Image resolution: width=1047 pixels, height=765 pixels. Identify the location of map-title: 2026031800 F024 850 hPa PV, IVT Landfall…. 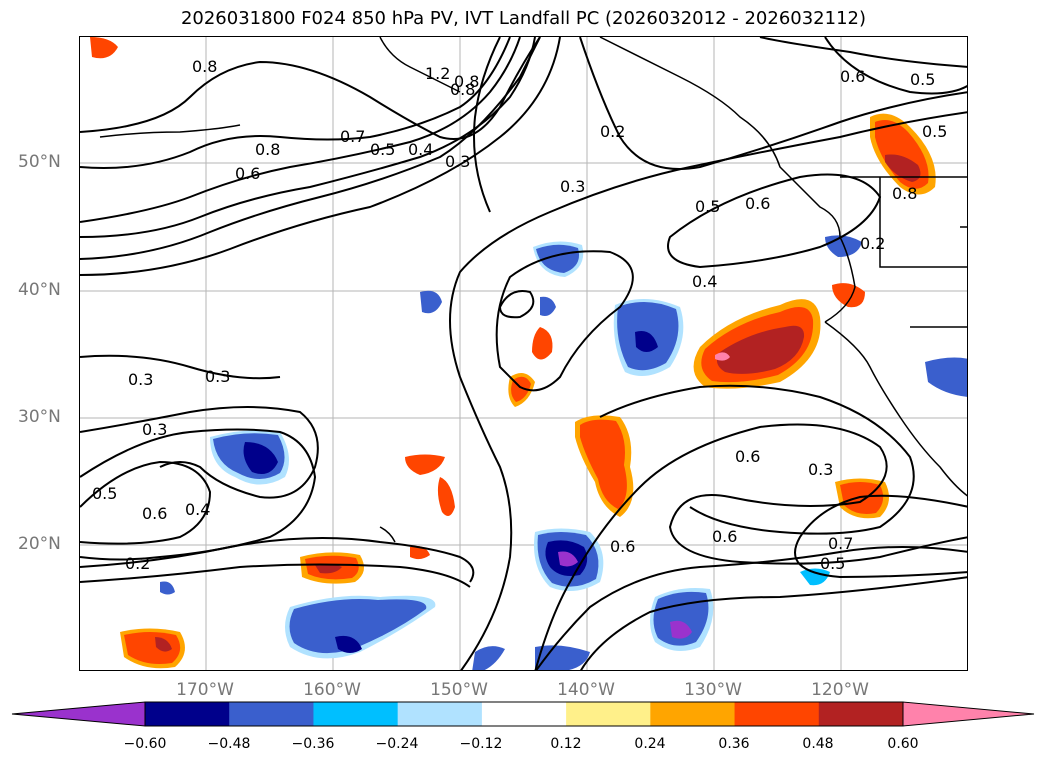
(523, 18).